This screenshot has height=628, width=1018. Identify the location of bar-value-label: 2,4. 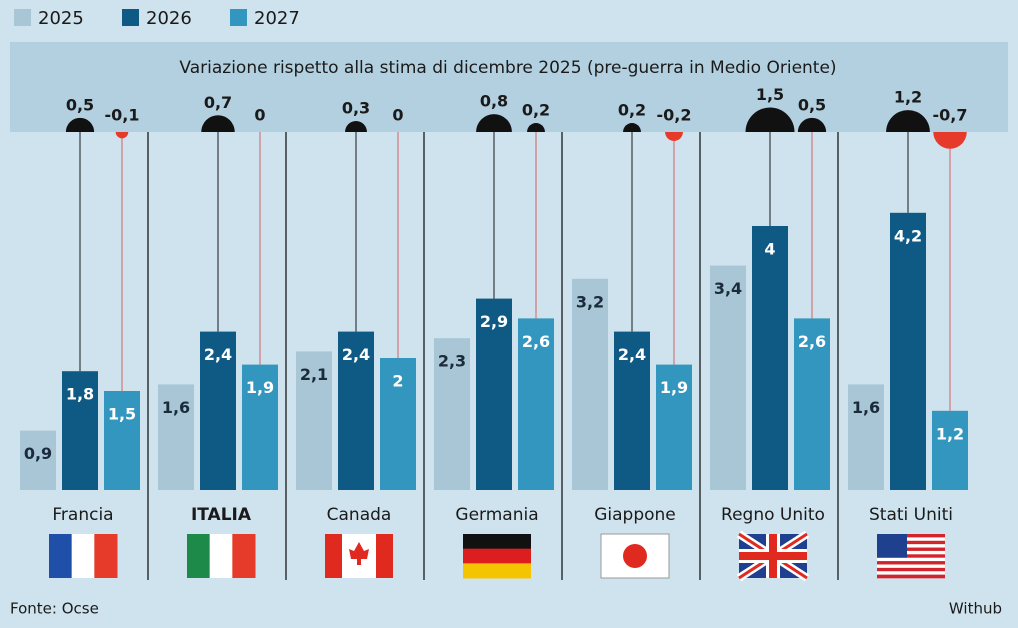
(632, 354).